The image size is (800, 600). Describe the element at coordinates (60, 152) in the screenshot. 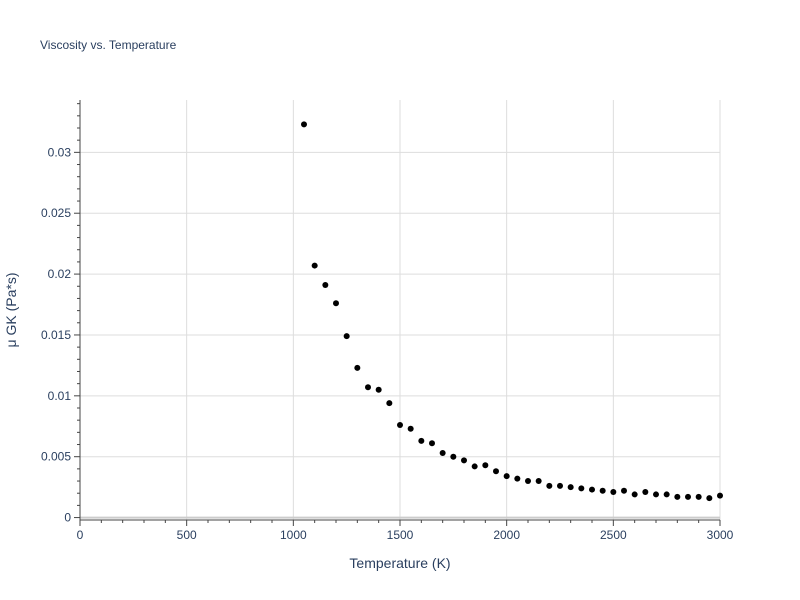

I see `y-tick-label: 0.03` at that location.